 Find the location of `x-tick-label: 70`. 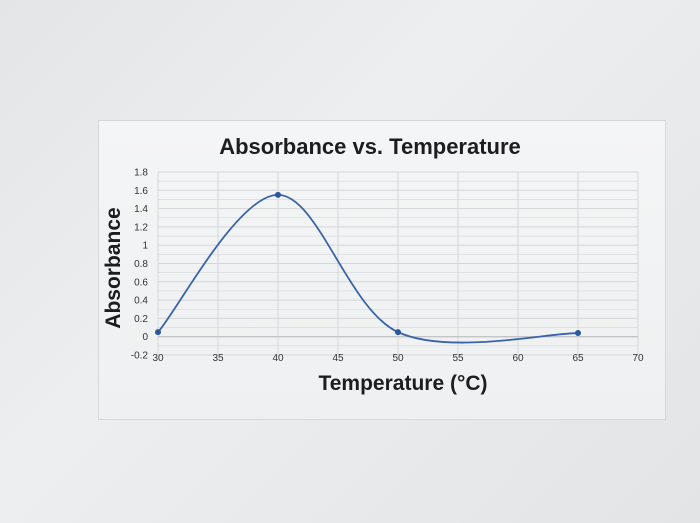

x-tick-label: 70 is located at coordinates (638, 358).